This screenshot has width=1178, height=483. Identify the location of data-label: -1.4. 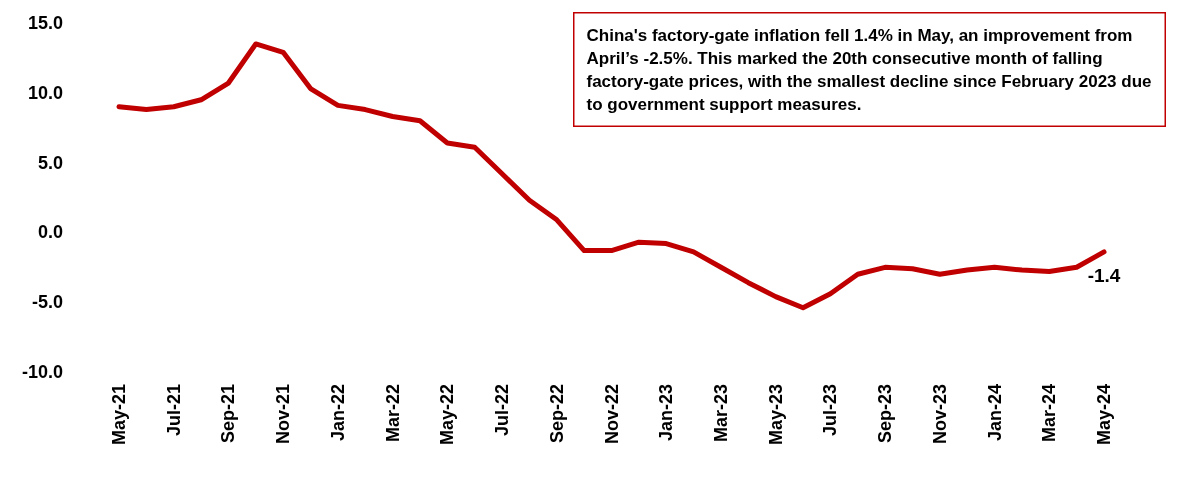
(1104, 275).